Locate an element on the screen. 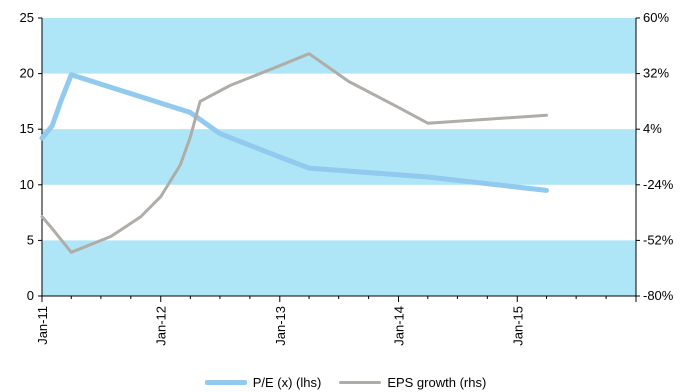 The width and height of the screenshot is (691, 392). y-right-tick-label: 60% is located at coordinates (656, 17).